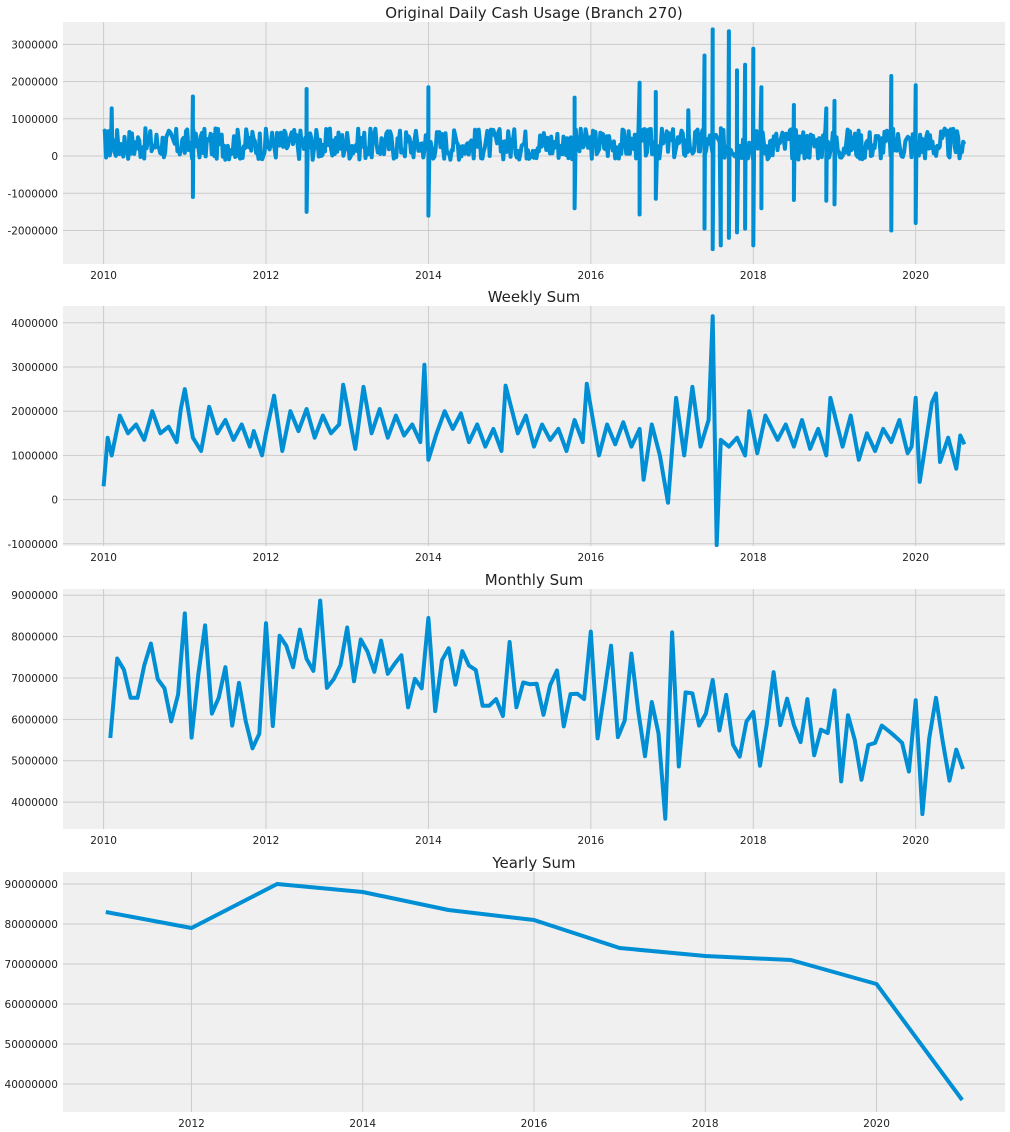 The width and height of the screenshot is (1010, 1132). I want to click on y-tick-label: 70000000, so click(31, 965).